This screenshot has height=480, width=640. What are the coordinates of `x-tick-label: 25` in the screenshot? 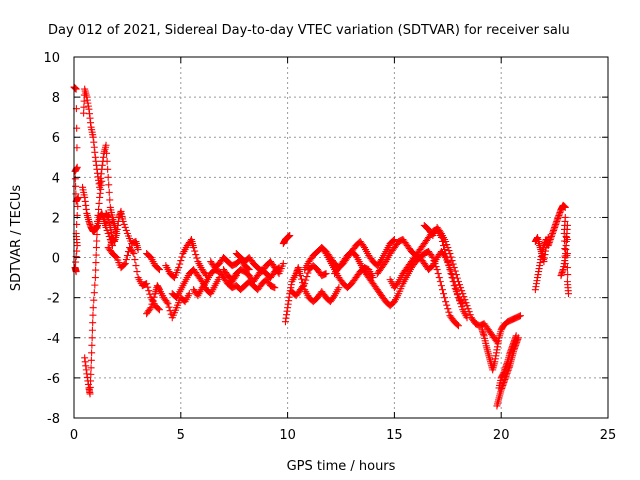 It's located at (608, 435).